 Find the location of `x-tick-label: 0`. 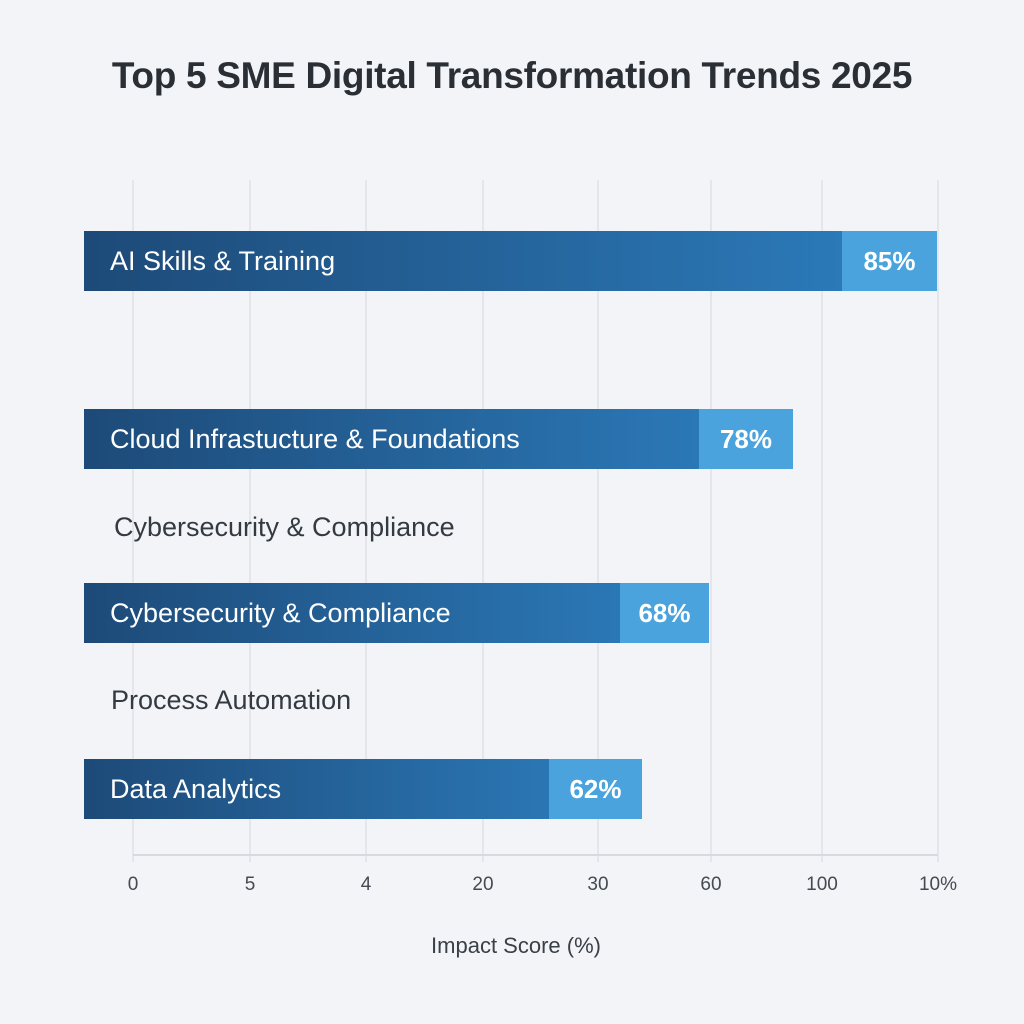

x-tick-label: 0 is located at coordinates (133, 884).